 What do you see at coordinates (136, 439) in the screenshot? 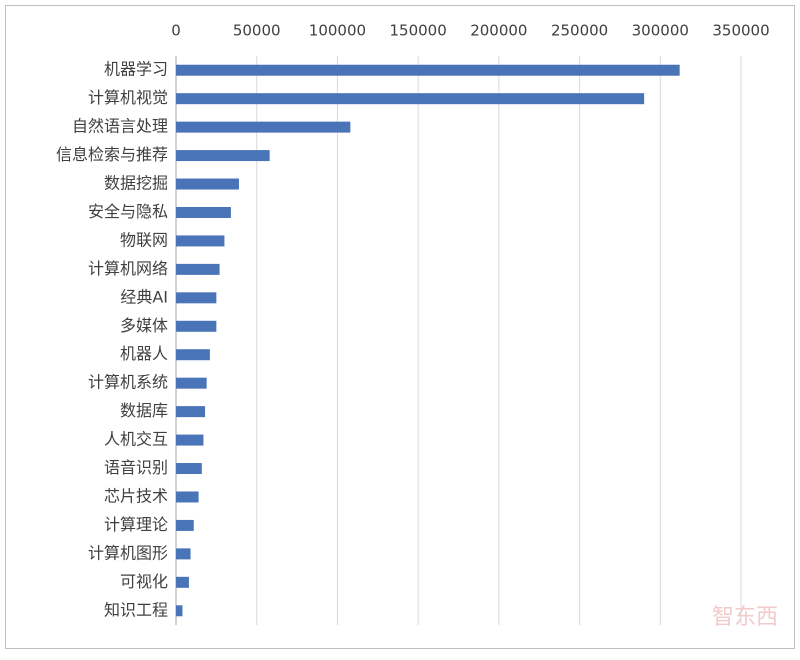
I see `y-tick-label: 人机交互` at bounding box center [136, 439].